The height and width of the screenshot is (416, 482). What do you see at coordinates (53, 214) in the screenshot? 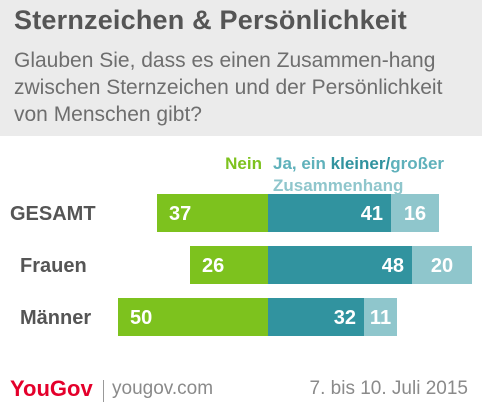
I see `category-label-gesamt: GESAMT` at bounding box center [53, 214].